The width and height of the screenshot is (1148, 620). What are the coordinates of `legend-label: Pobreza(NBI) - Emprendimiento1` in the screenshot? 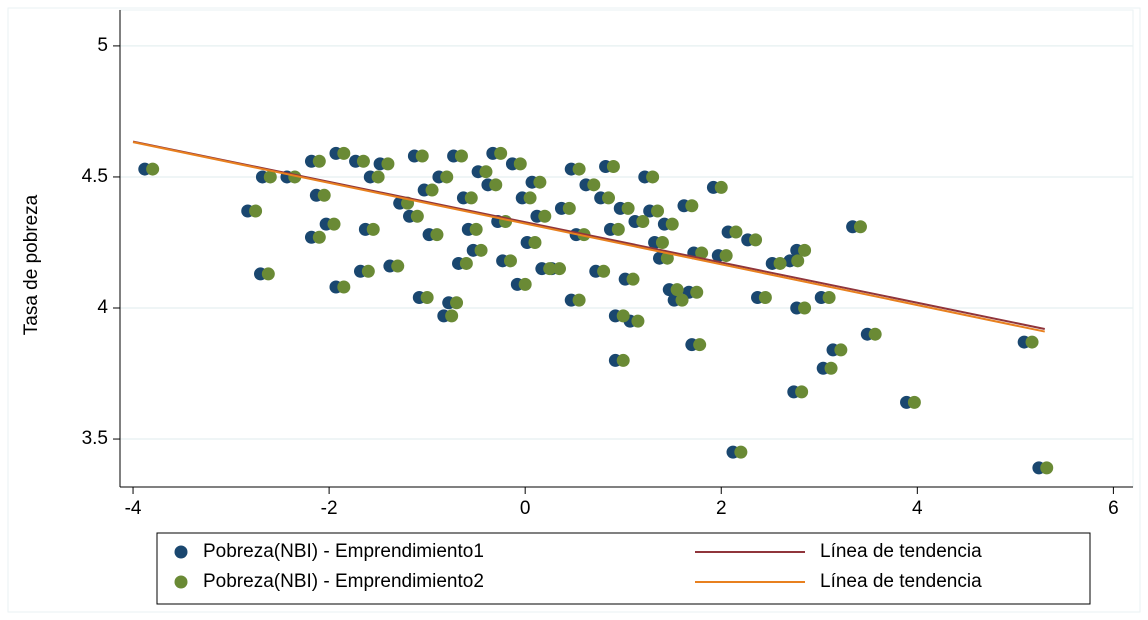 It's located at (343, 551).